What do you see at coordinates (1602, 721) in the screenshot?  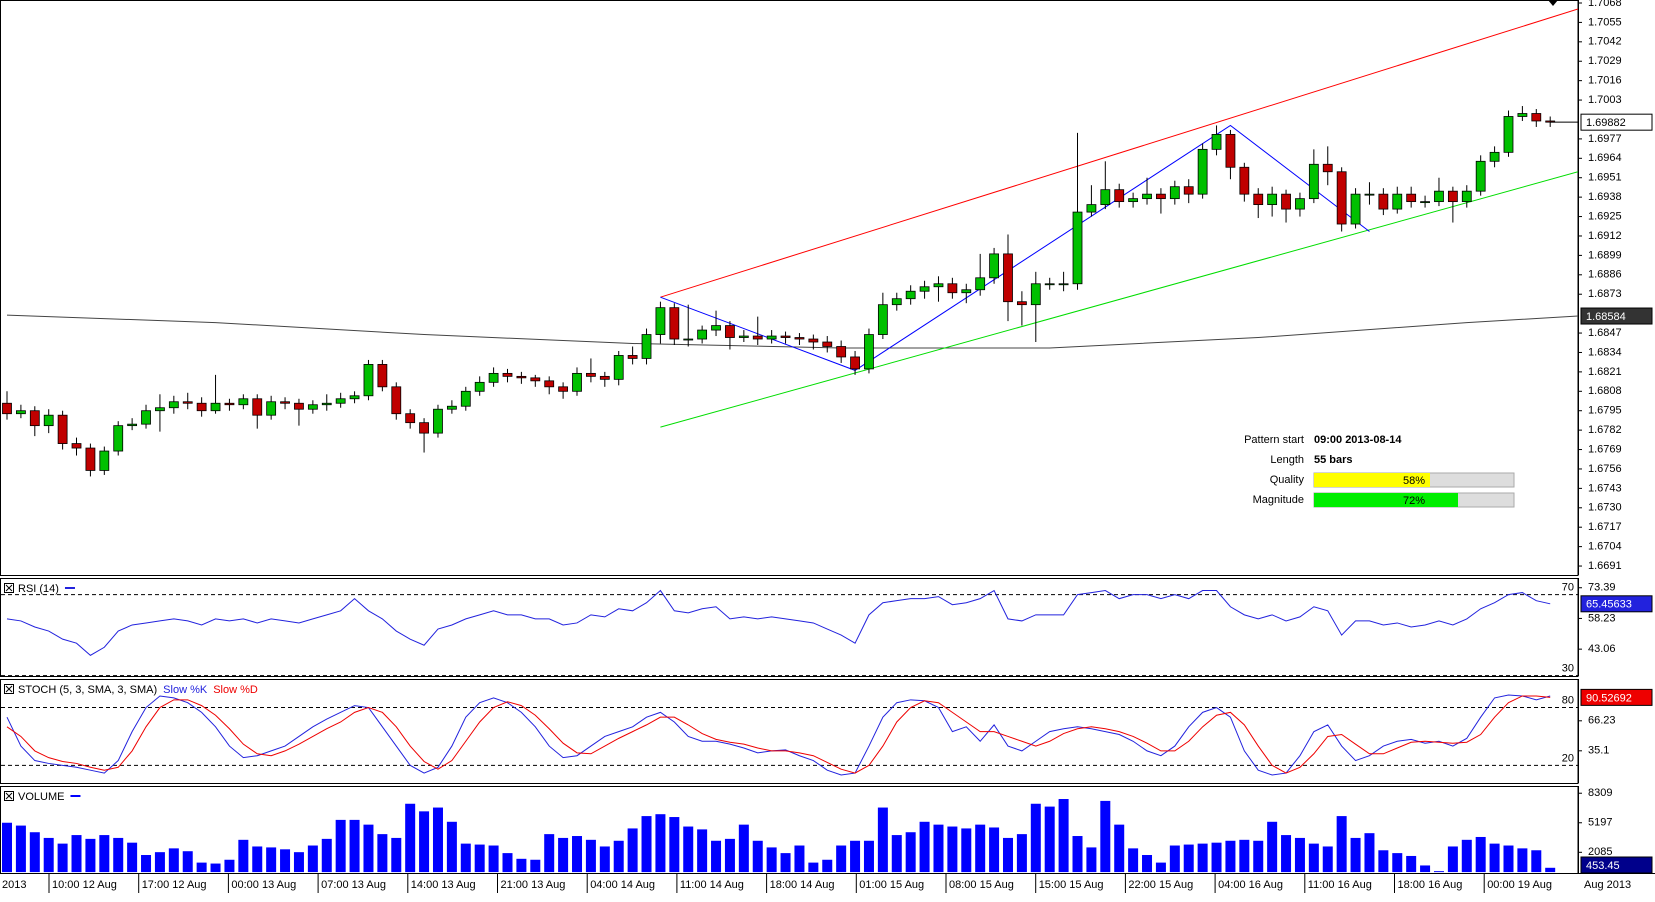 I see `y-tick-label: 66.23` at bounding box center [1602, 721].